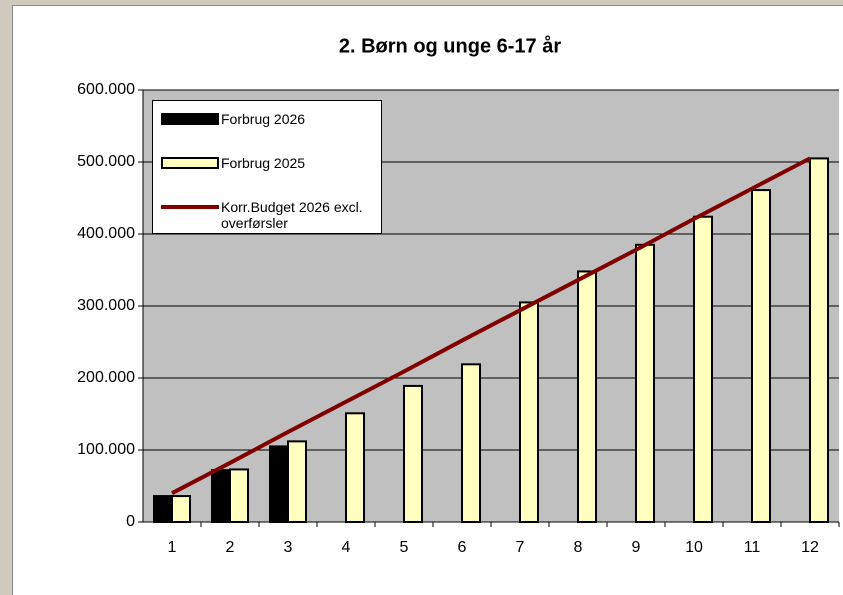  Describe the element at coordinates (636, 547) in the screenshot. I see `x-tick-label: 9` at that location.